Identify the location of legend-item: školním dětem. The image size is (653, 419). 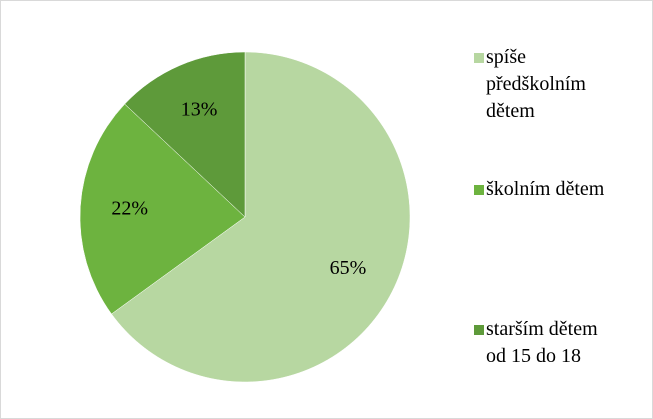
(539, 189).